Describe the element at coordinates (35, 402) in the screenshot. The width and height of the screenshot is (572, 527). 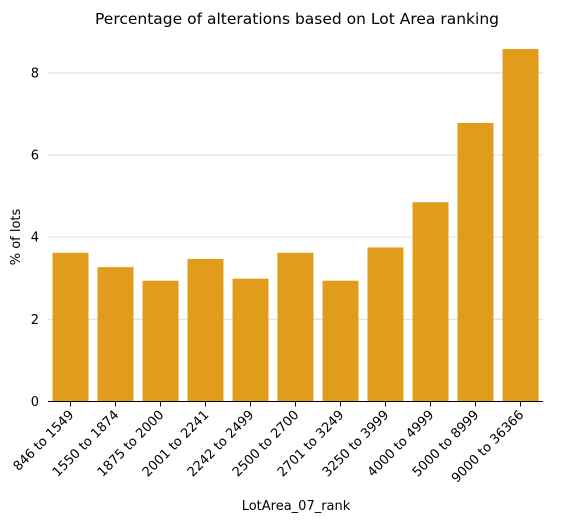
I see `y-tick-label: 0` at that location.